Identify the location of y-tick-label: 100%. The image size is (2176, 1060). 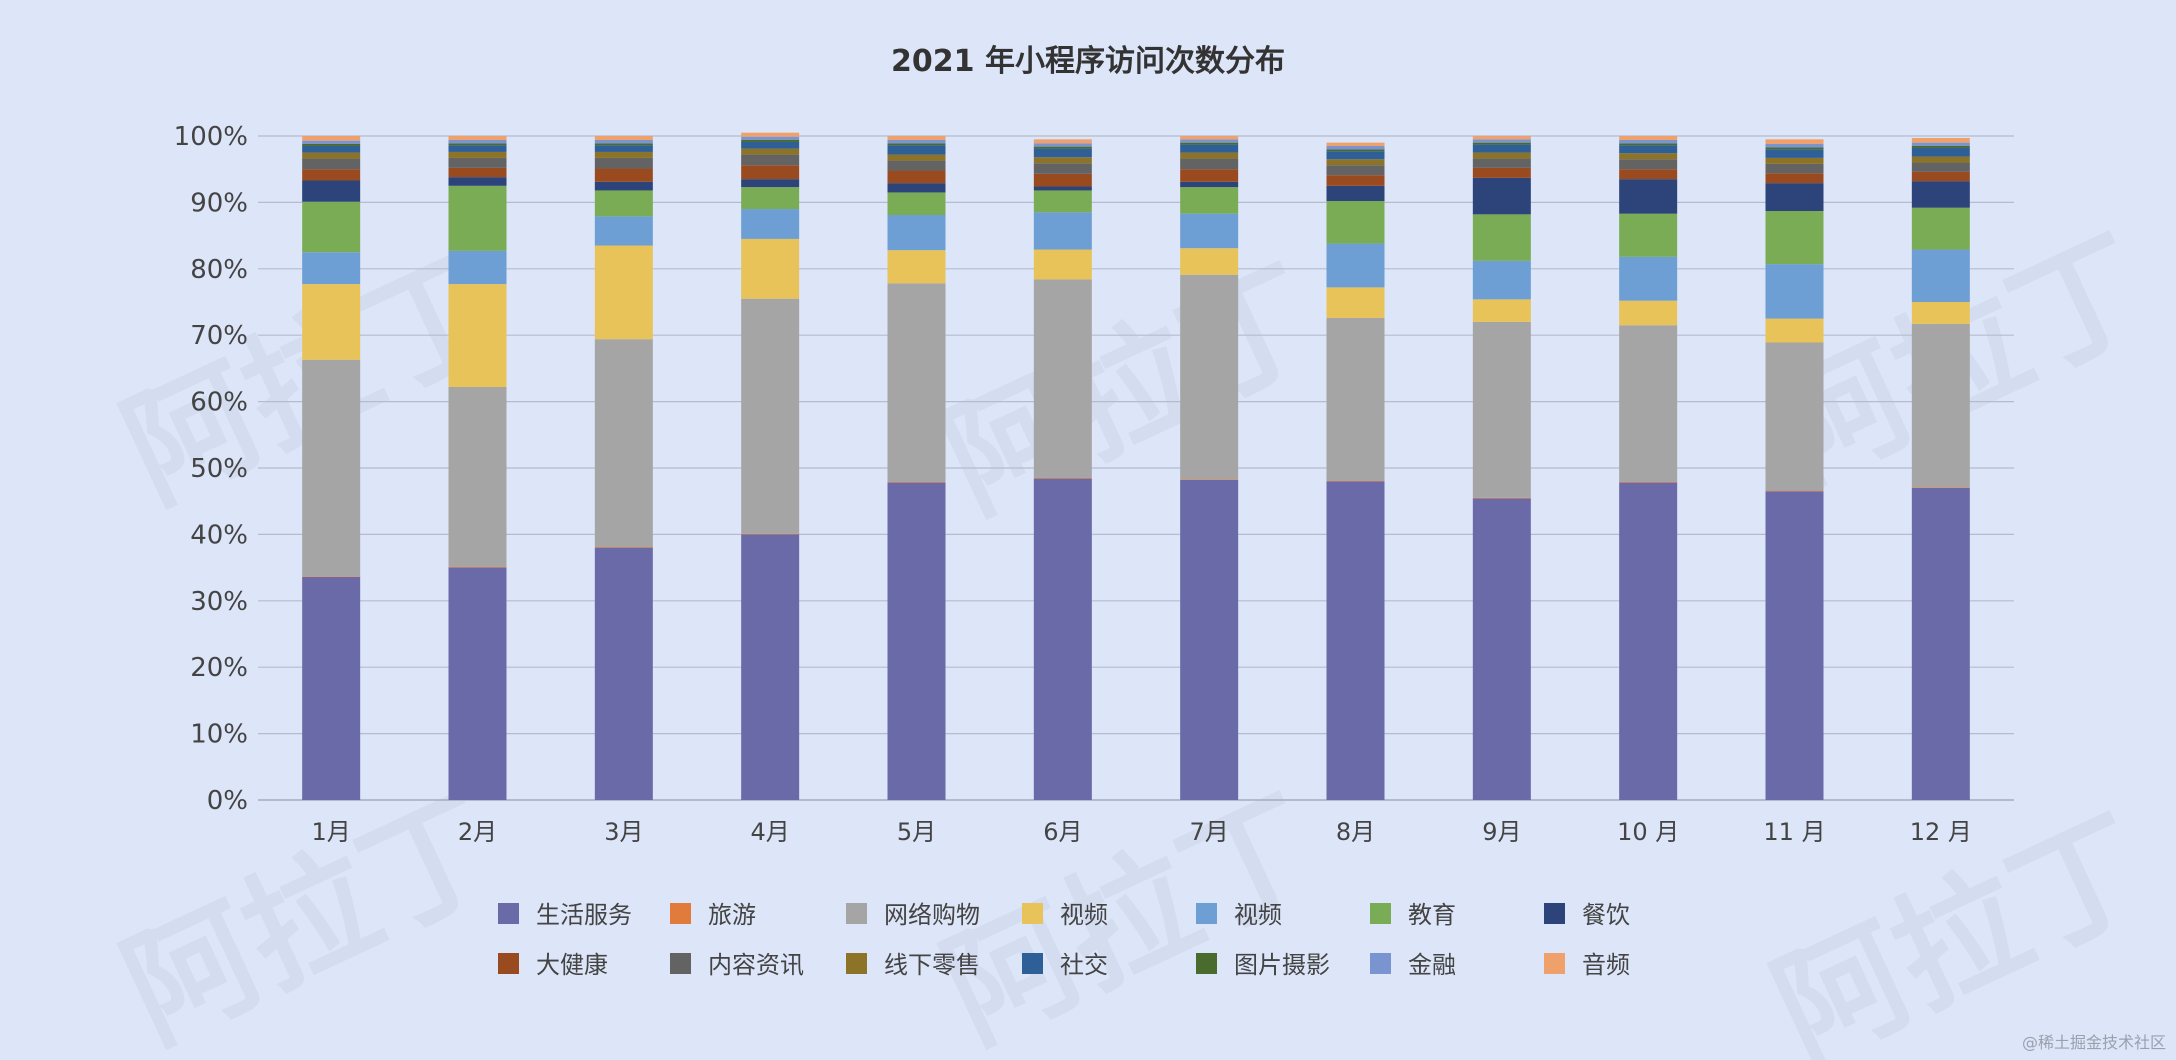
(211, 137).